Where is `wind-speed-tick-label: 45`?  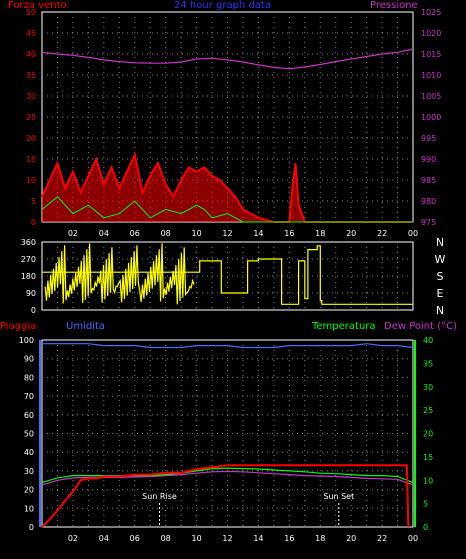
wind-speed-tick-label: 45 is located at coordinates (31, 33).